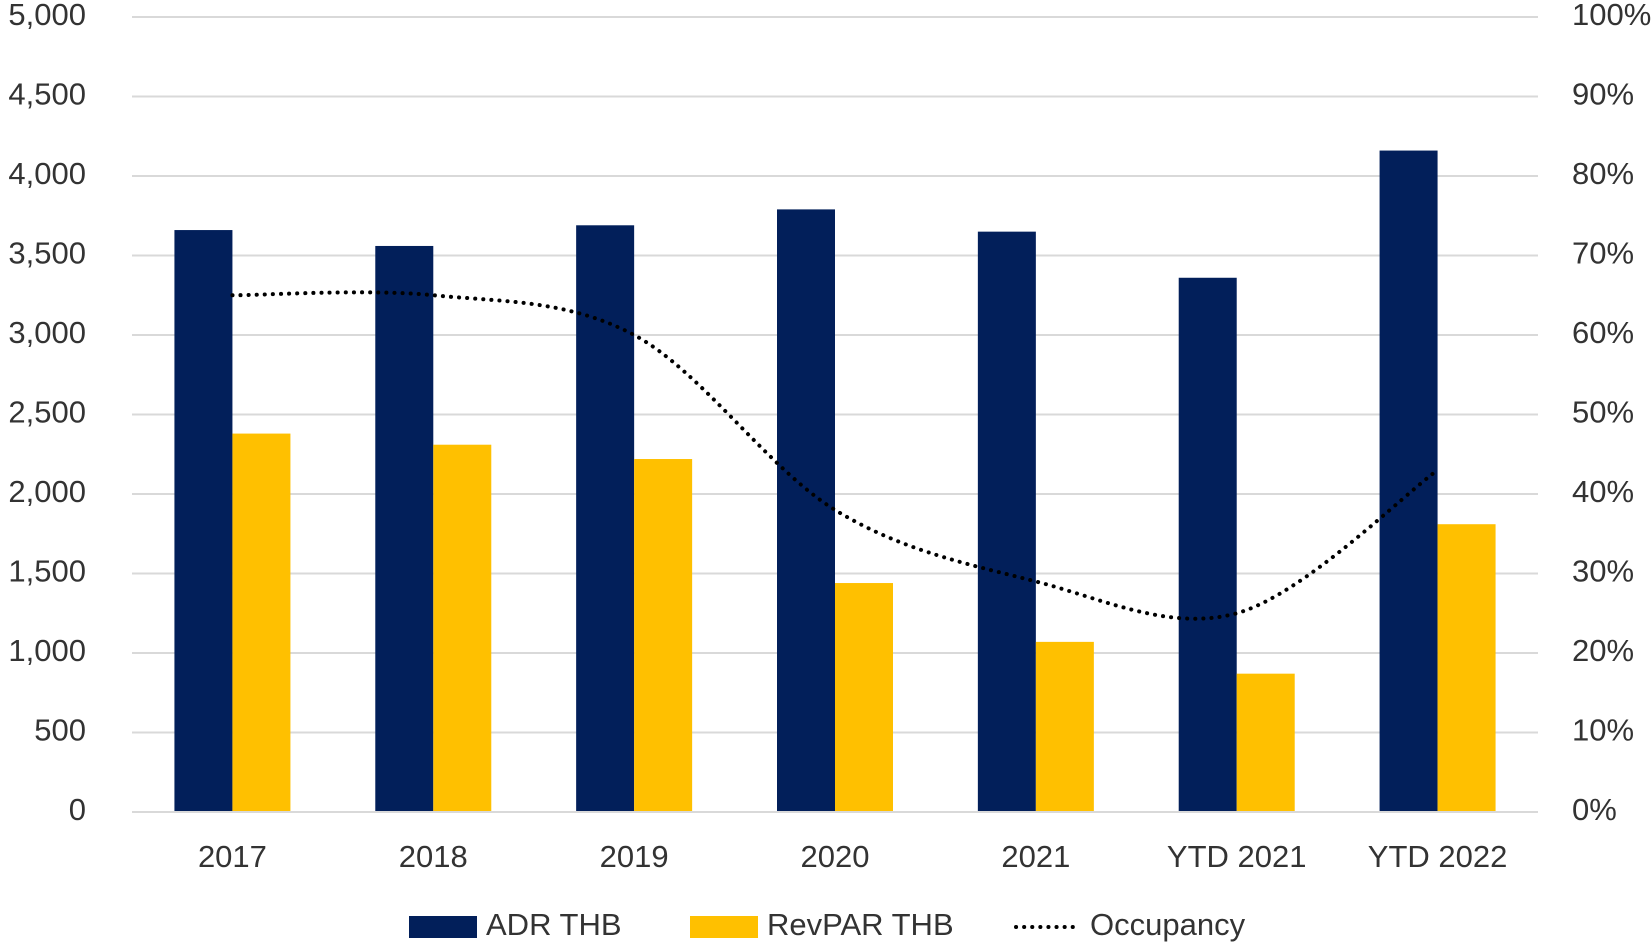  What do you see at coordinates (1603, 491) in the screenshot?
I see `y2-tick-label: 40%` at bounding box center [1603, 491].